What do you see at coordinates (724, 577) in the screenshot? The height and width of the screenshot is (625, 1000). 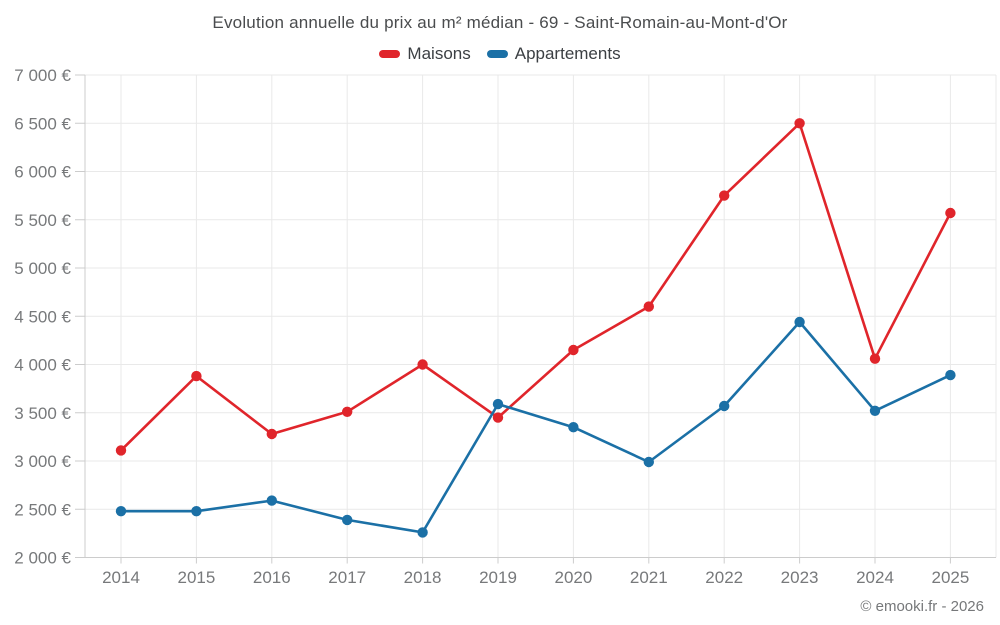 I see `x-axis-label: 2022` at bounding box center [724, 577].